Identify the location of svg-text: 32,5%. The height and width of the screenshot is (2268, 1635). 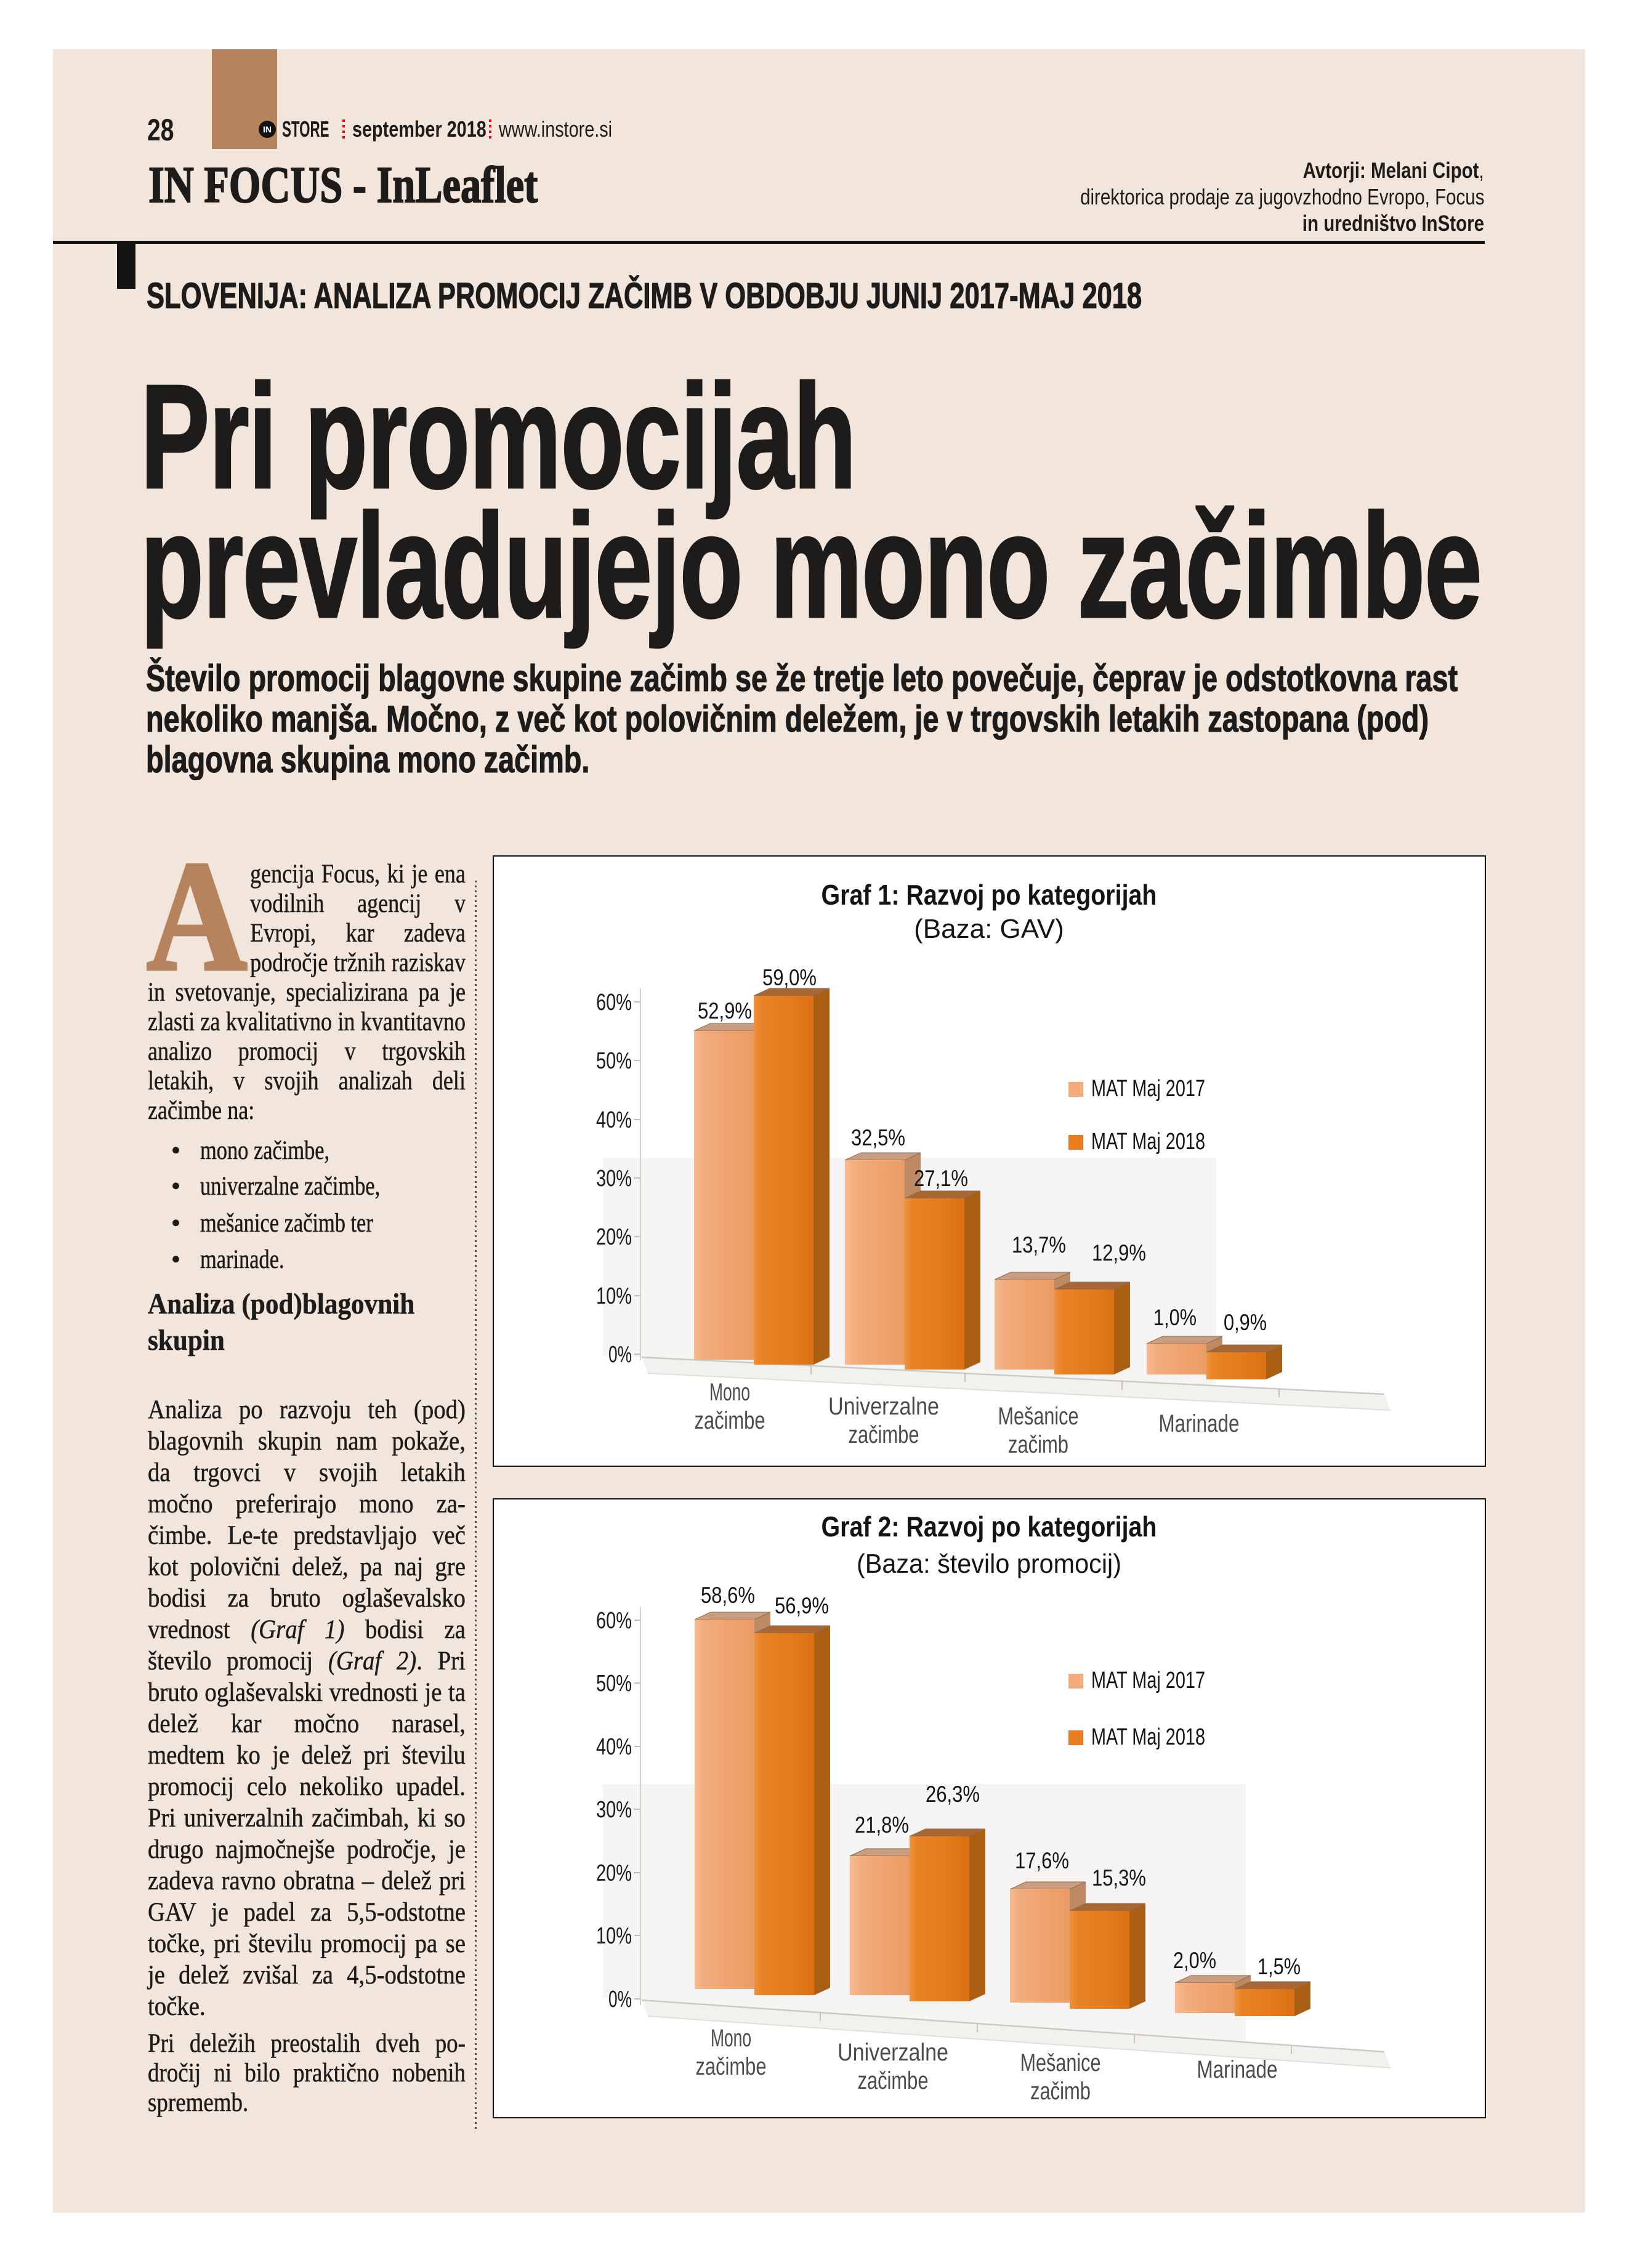
(878, 1137).